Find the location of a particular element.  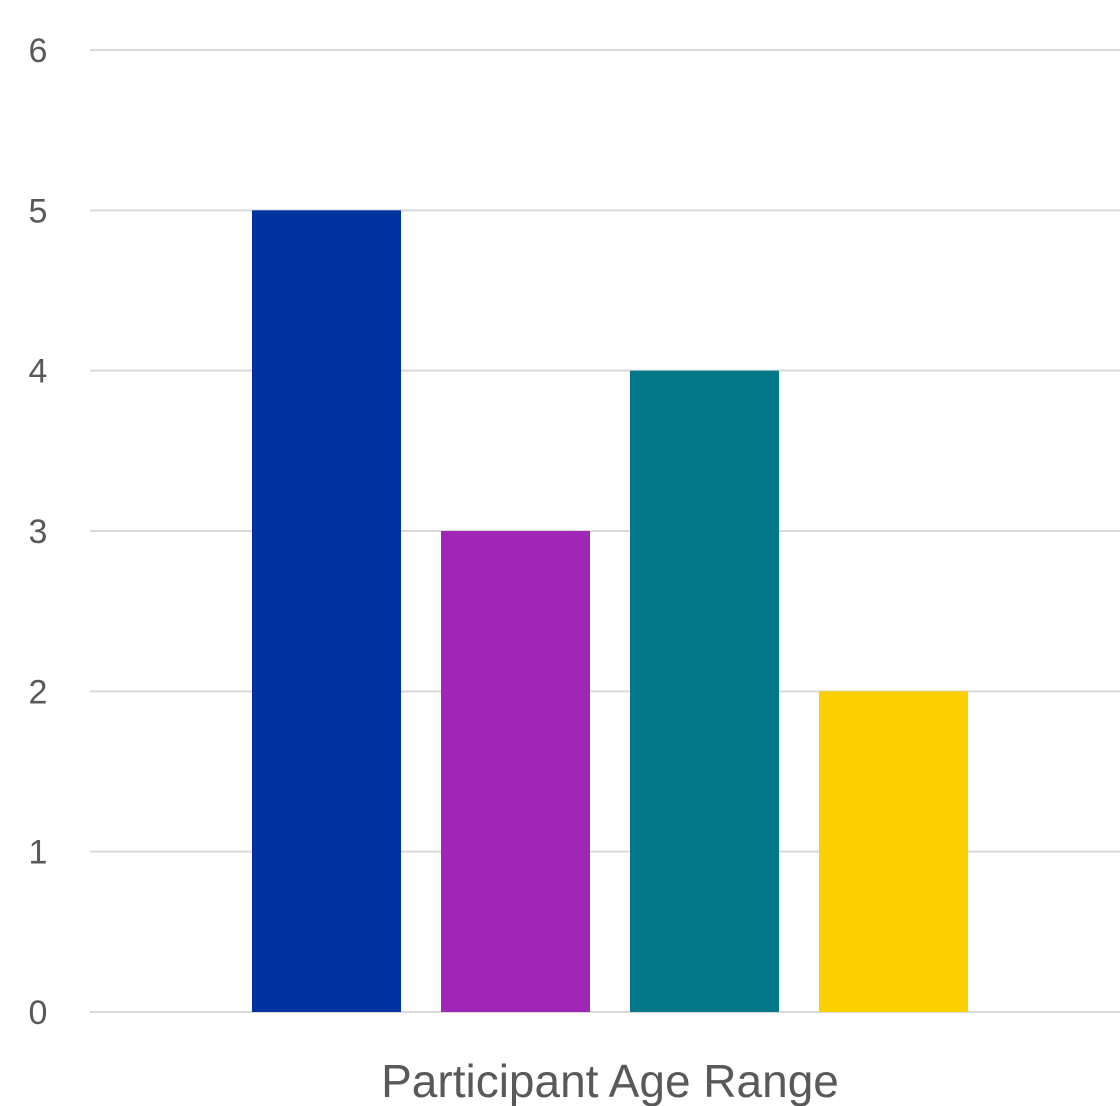

y-axis-ticks: 0 1 2 3 4 5 6 is located at coordinates (38, 532).